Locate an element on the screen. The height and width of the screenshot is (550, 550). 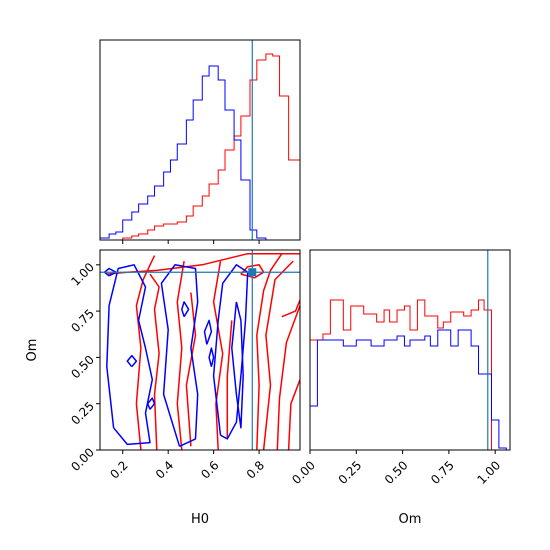
contour-y-tick-label-3: 0.75 is located at coordinates (82, 320).